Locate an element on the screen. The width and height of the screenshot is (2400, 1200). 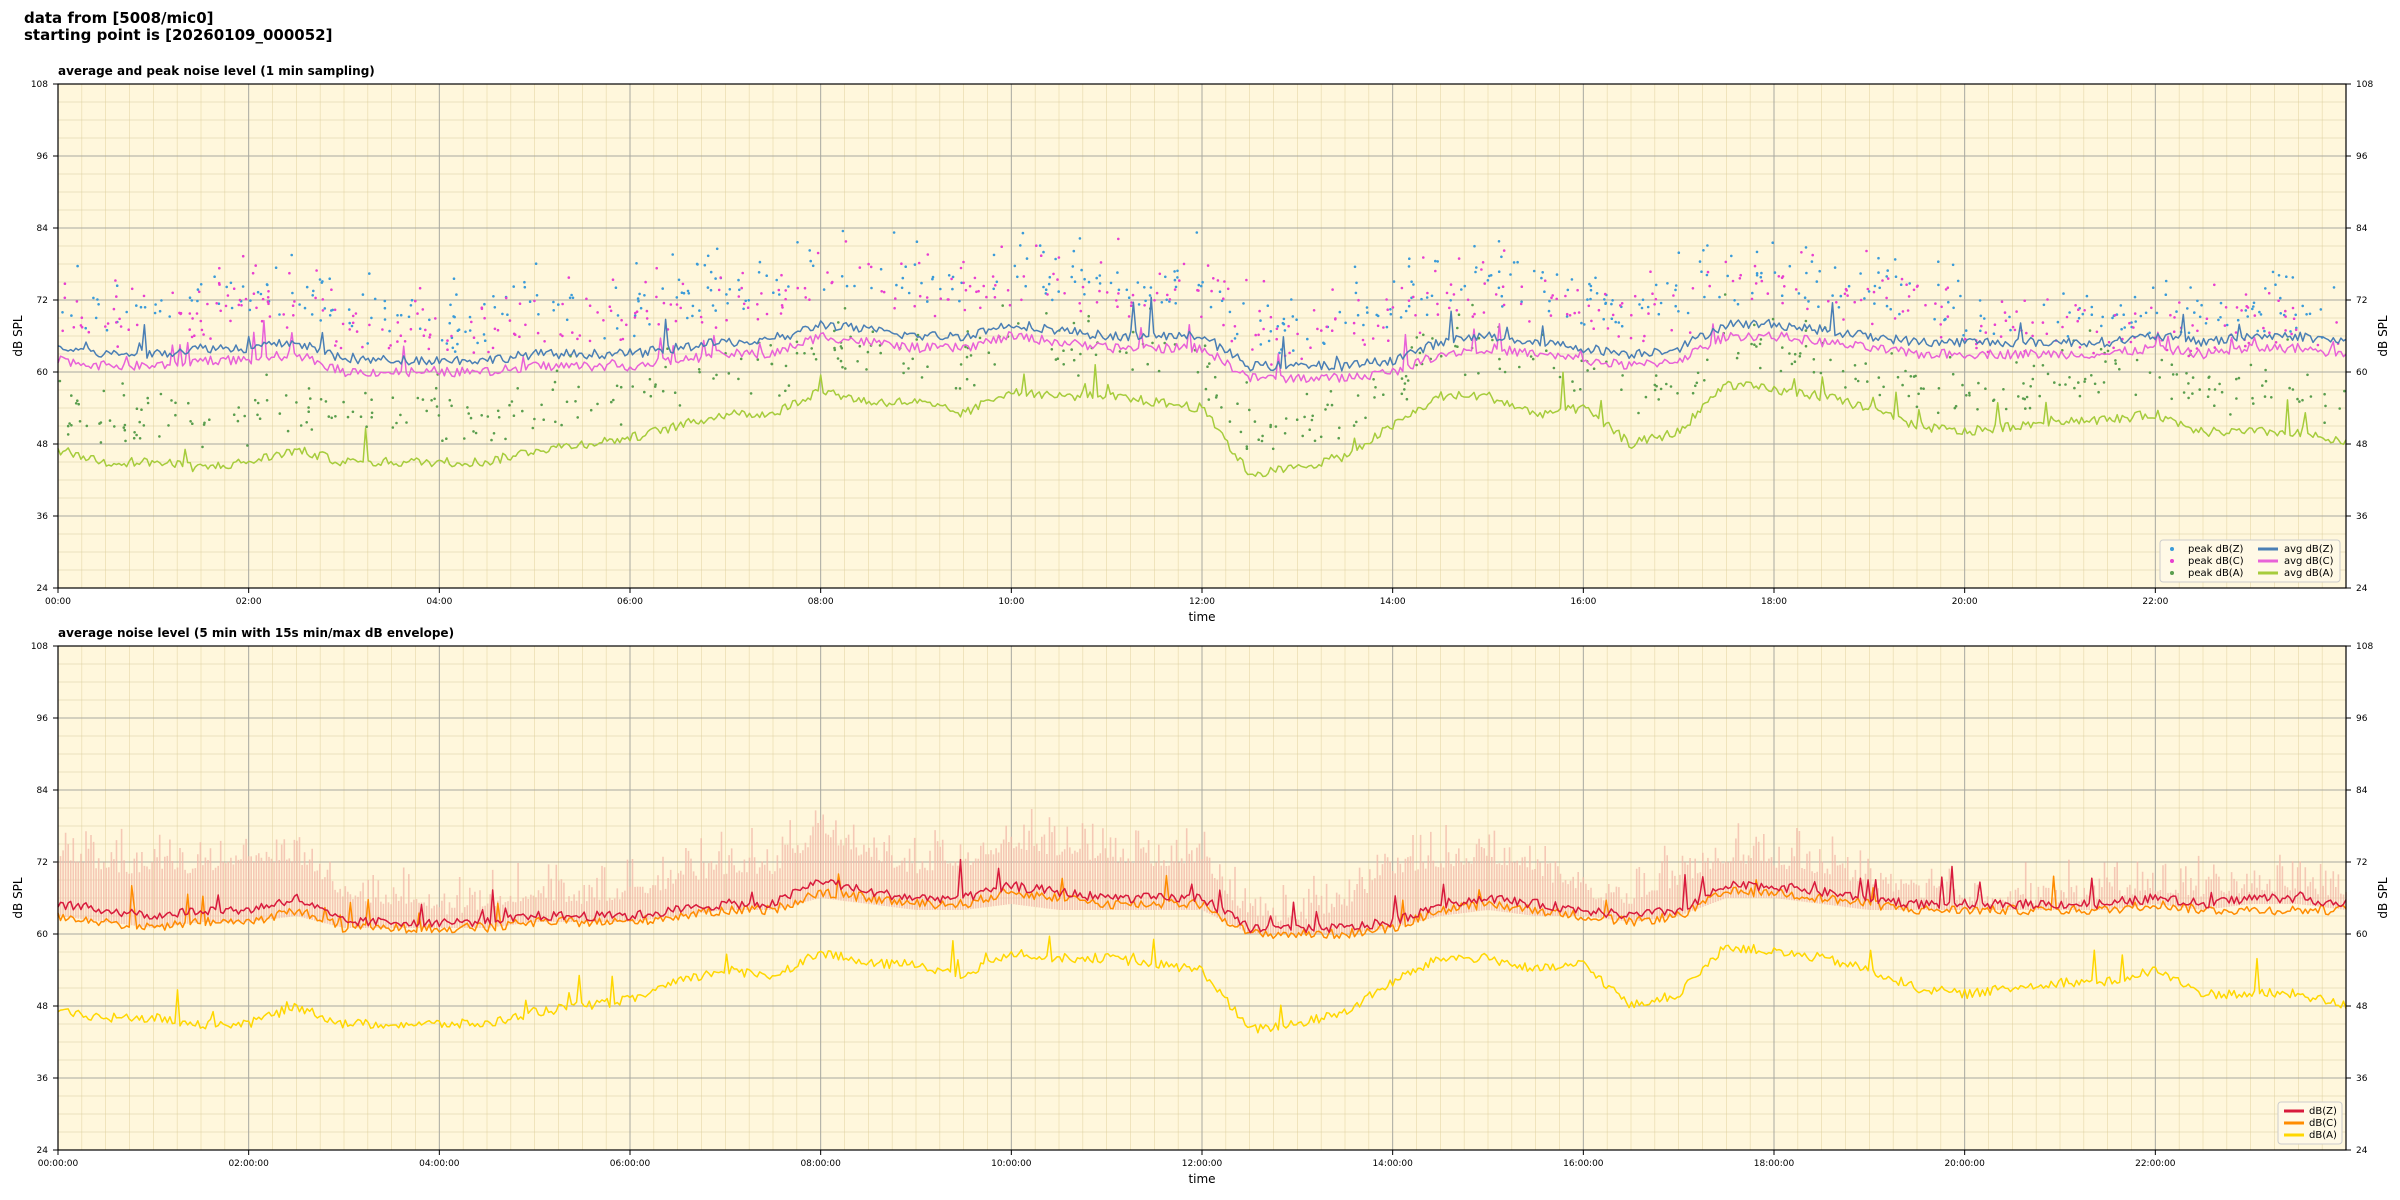
x-axis-label: time is located at coordinates (1201, 1179).